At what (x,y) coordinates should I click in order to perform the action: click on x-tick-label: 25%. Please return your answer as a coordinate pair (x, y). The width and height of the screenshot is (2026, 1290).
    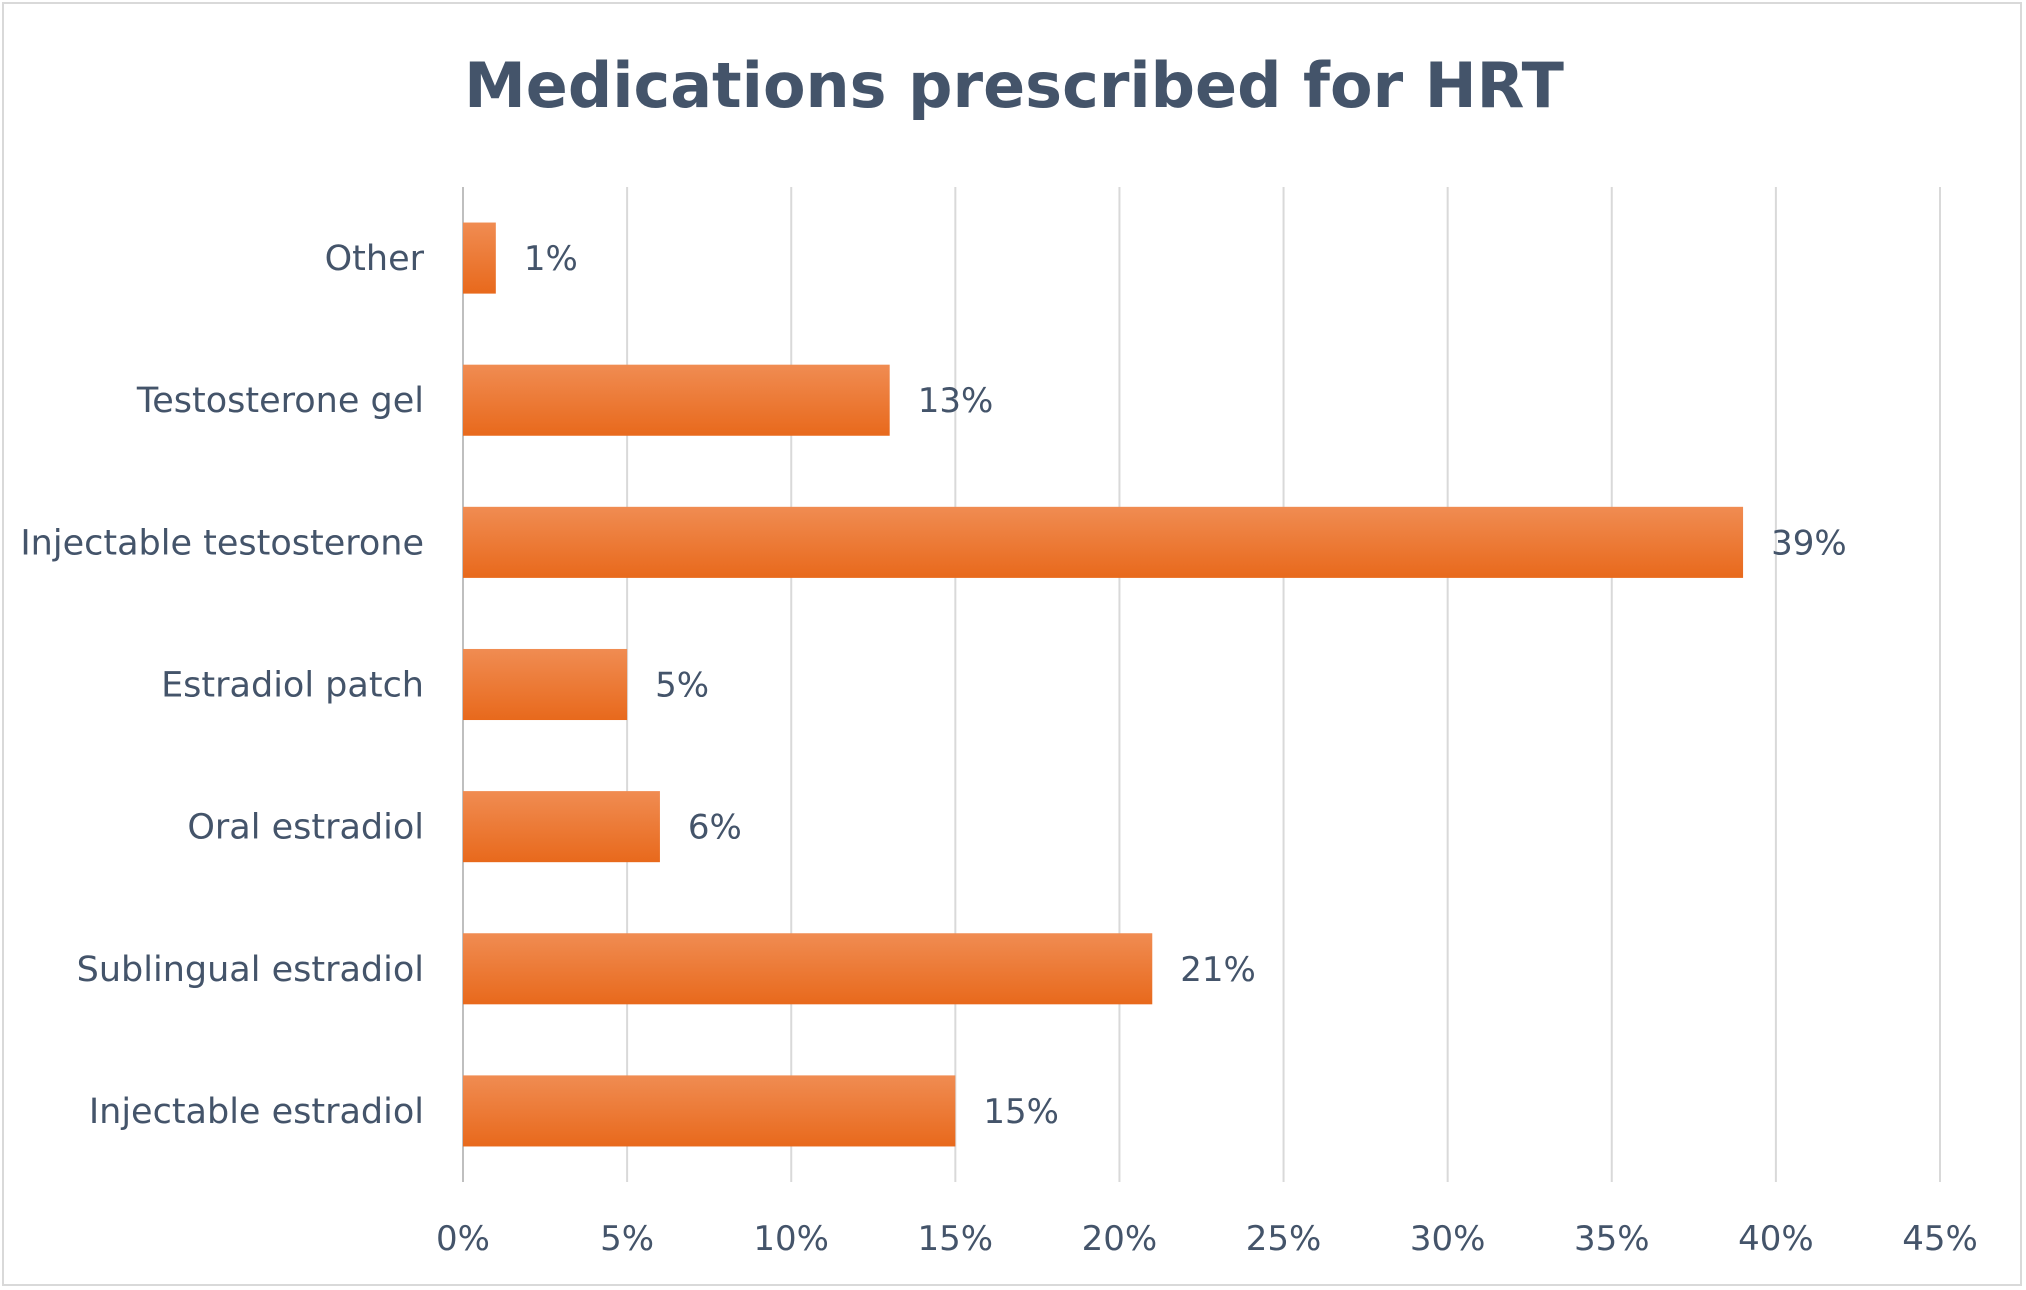
    Looking at the image, I should click on (1284, 1239).